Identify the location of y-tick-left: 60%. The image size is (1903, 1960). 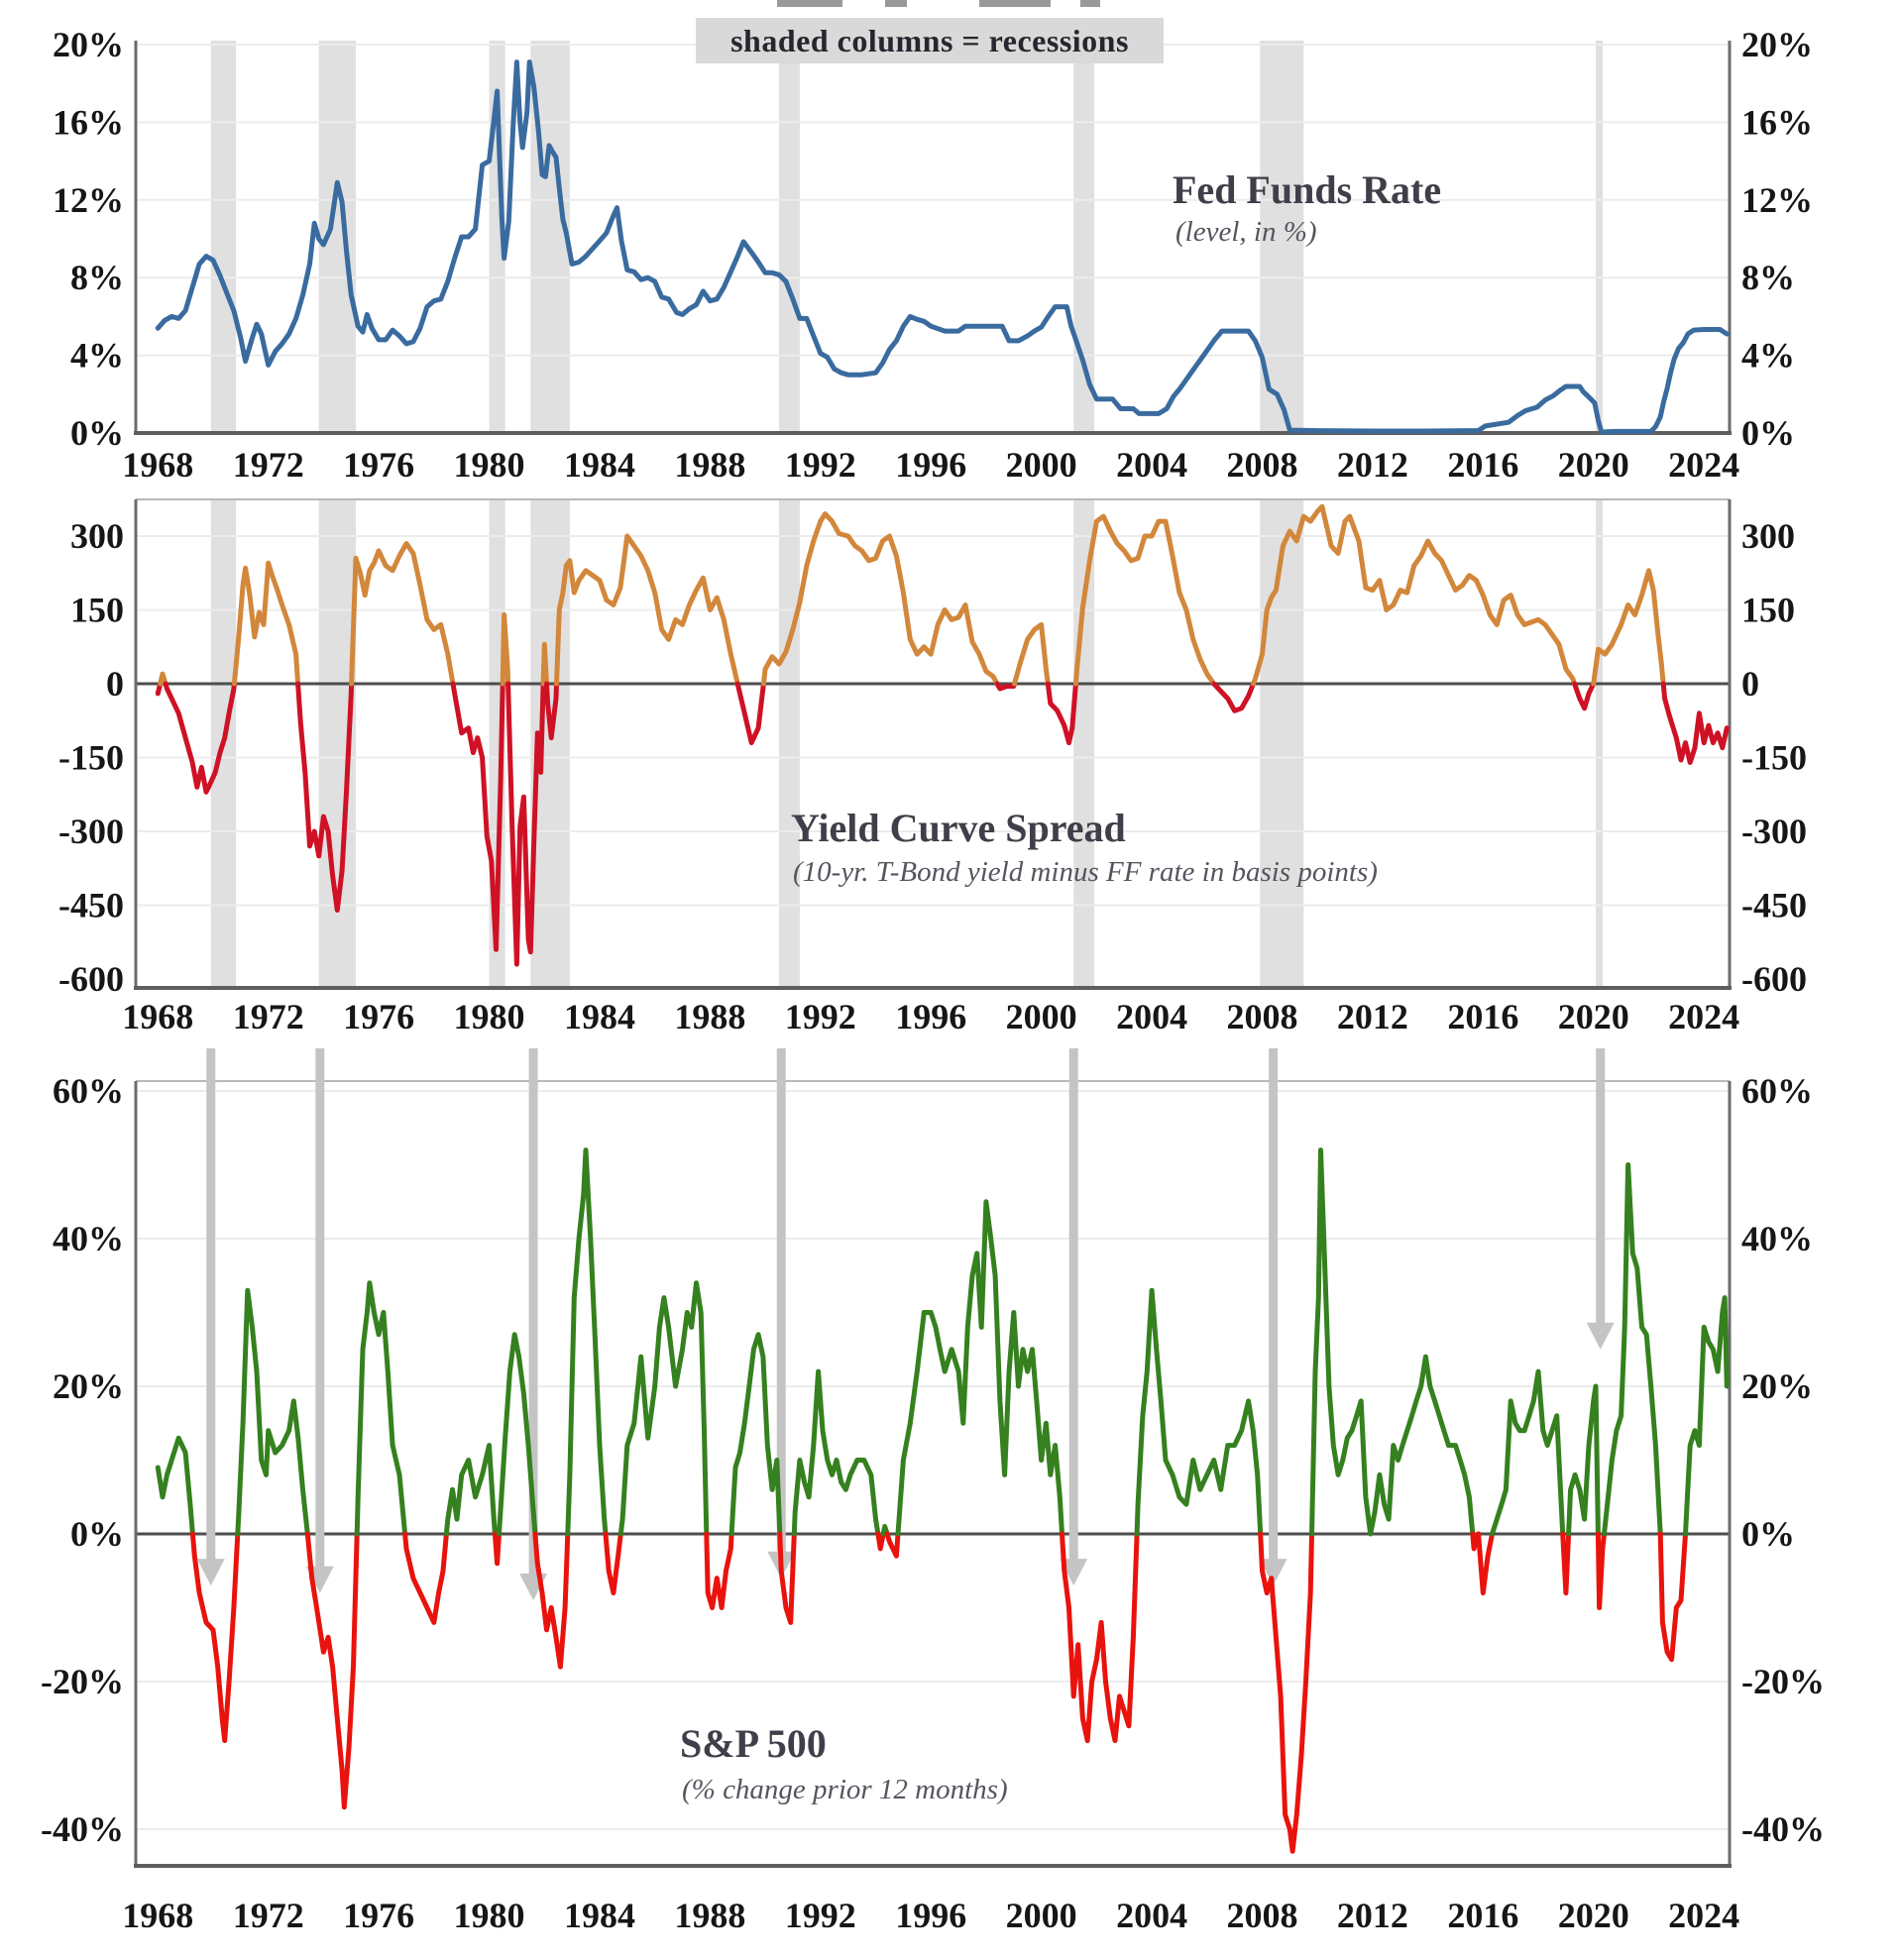
(88, 1091).